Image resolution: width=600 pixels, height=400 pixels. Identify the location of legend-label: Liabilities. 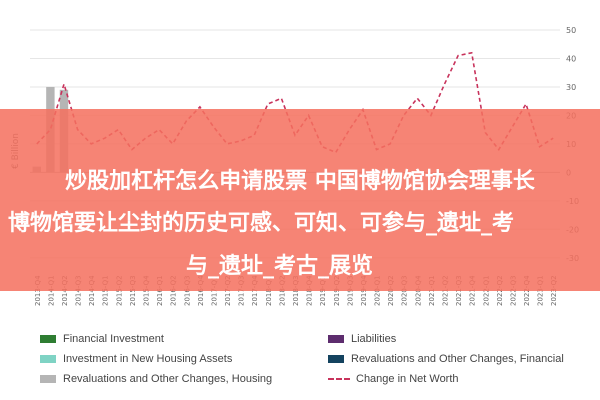
(374, 339).